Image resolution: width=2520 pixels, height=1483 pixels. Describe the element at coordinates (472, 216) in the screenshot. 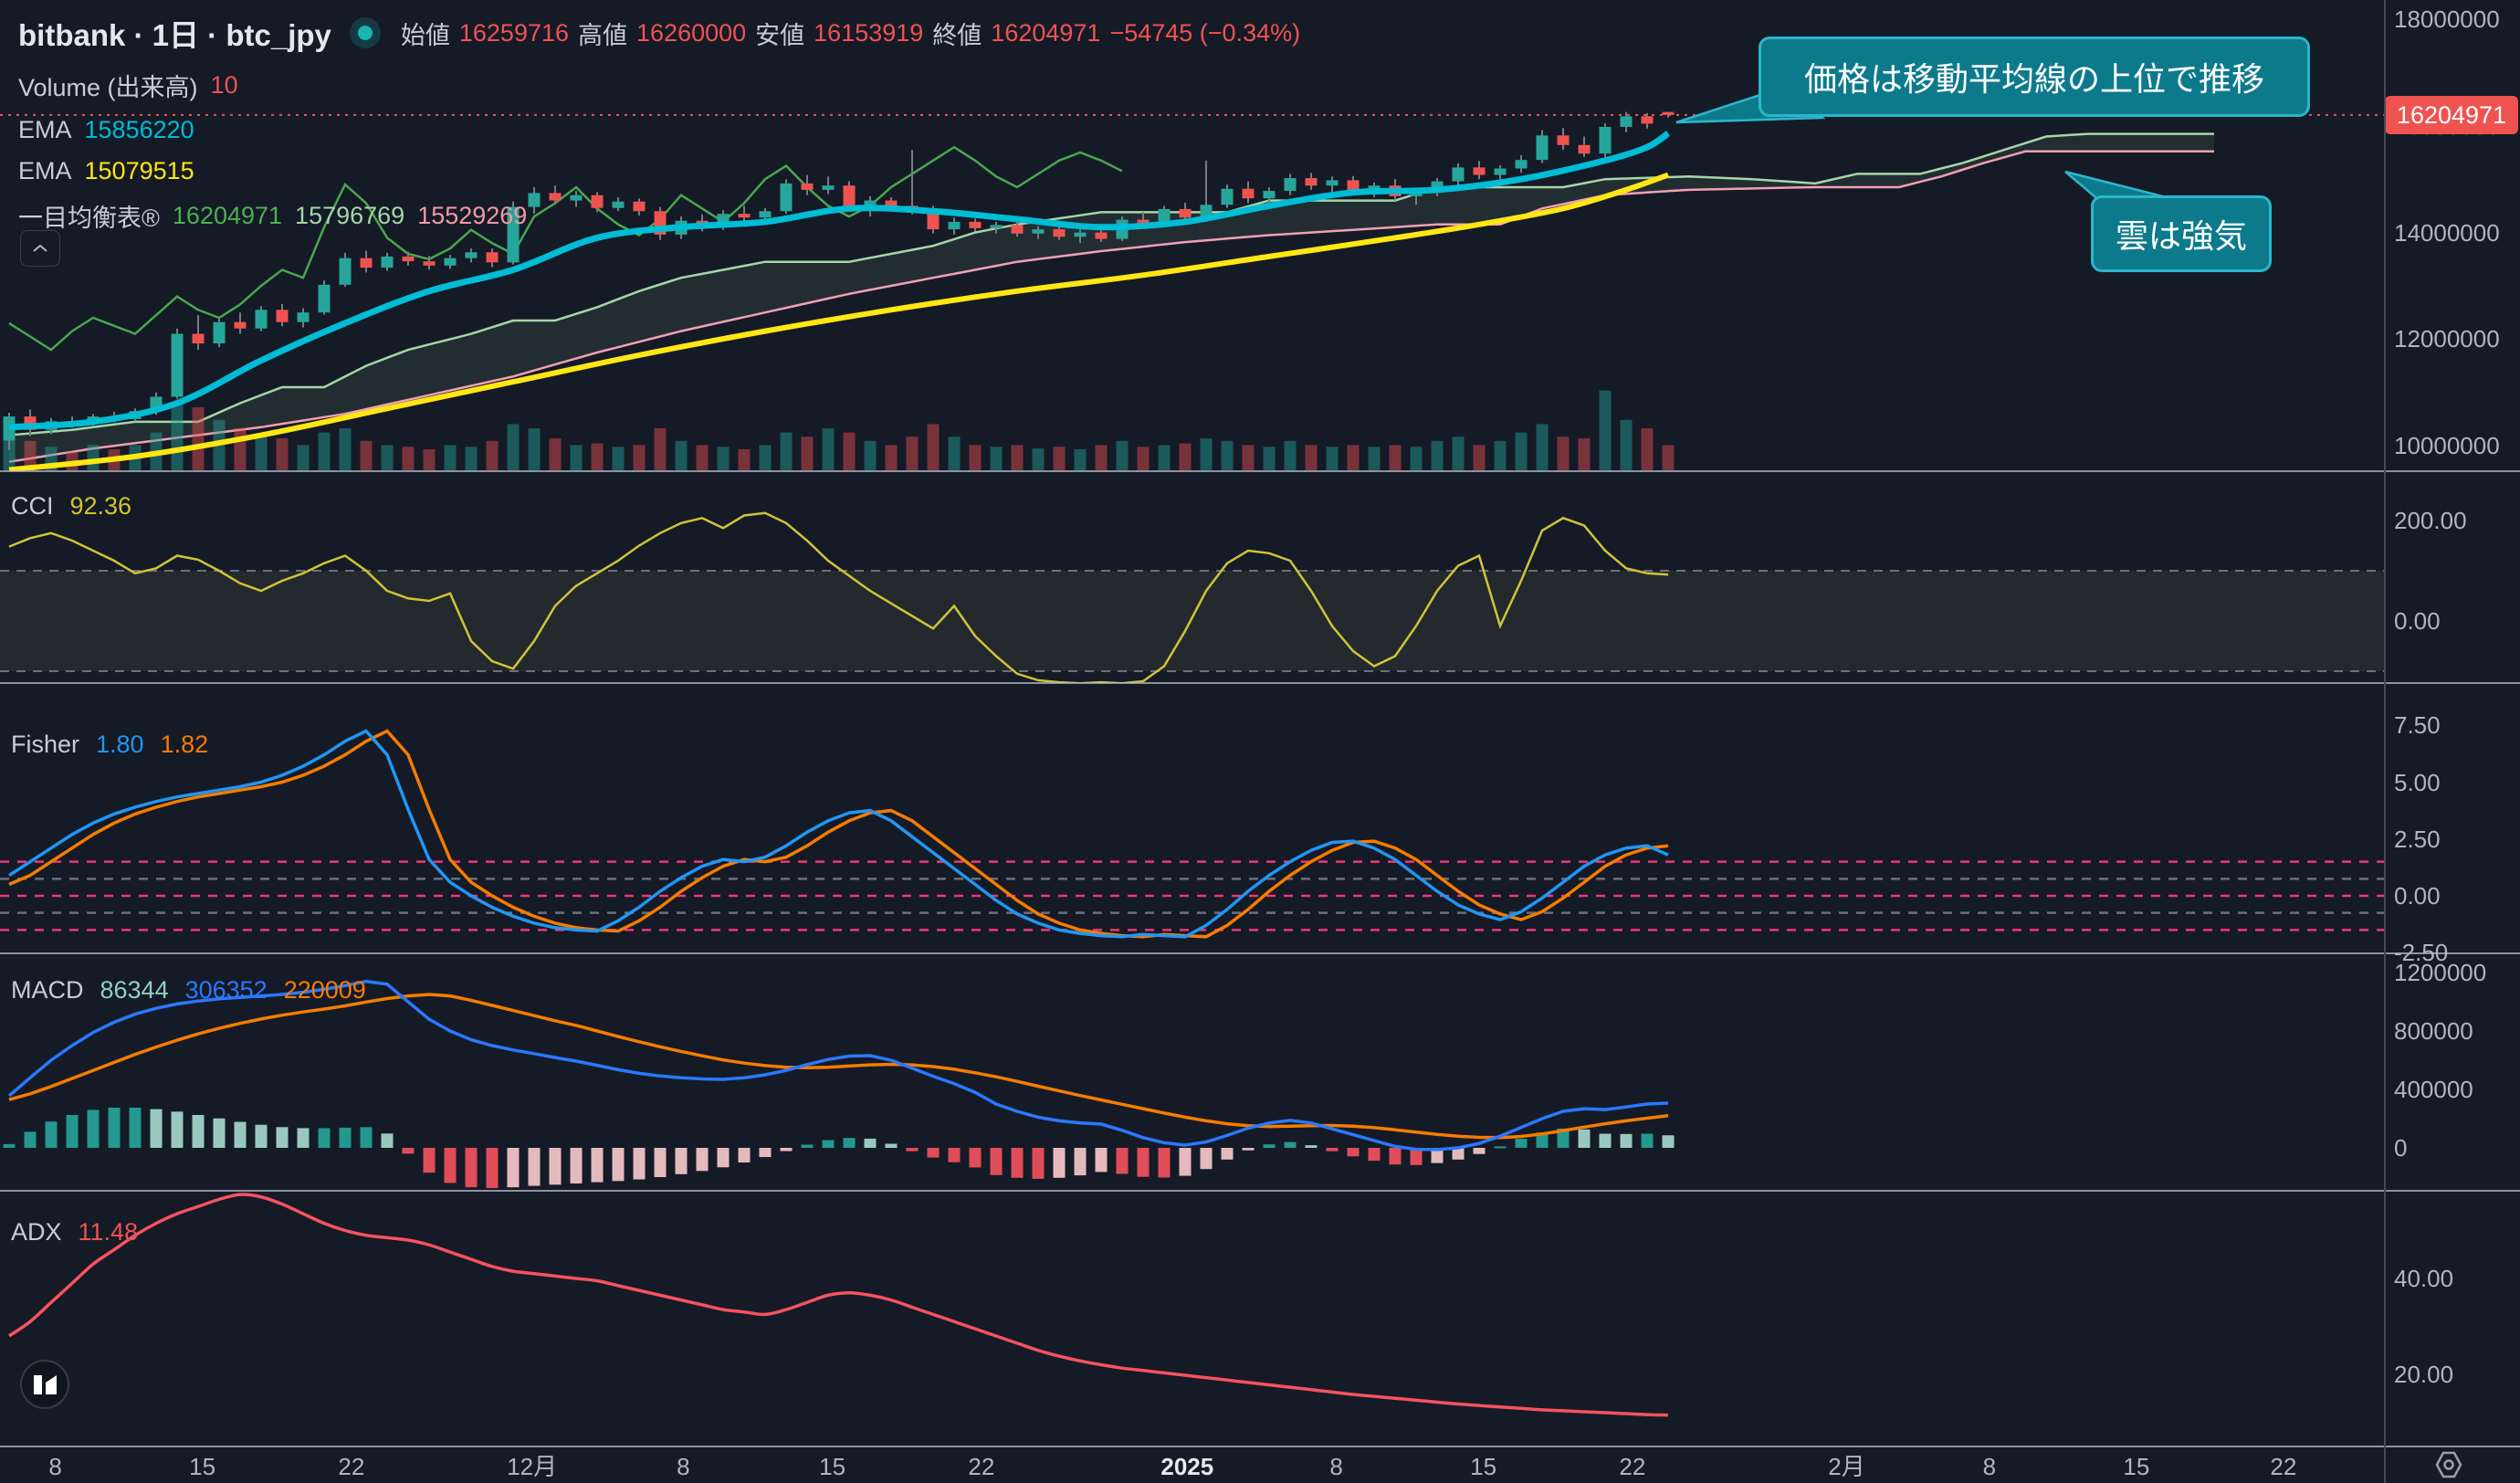

I see `ichimoku-senkou-b-value: 15529269` at that location.